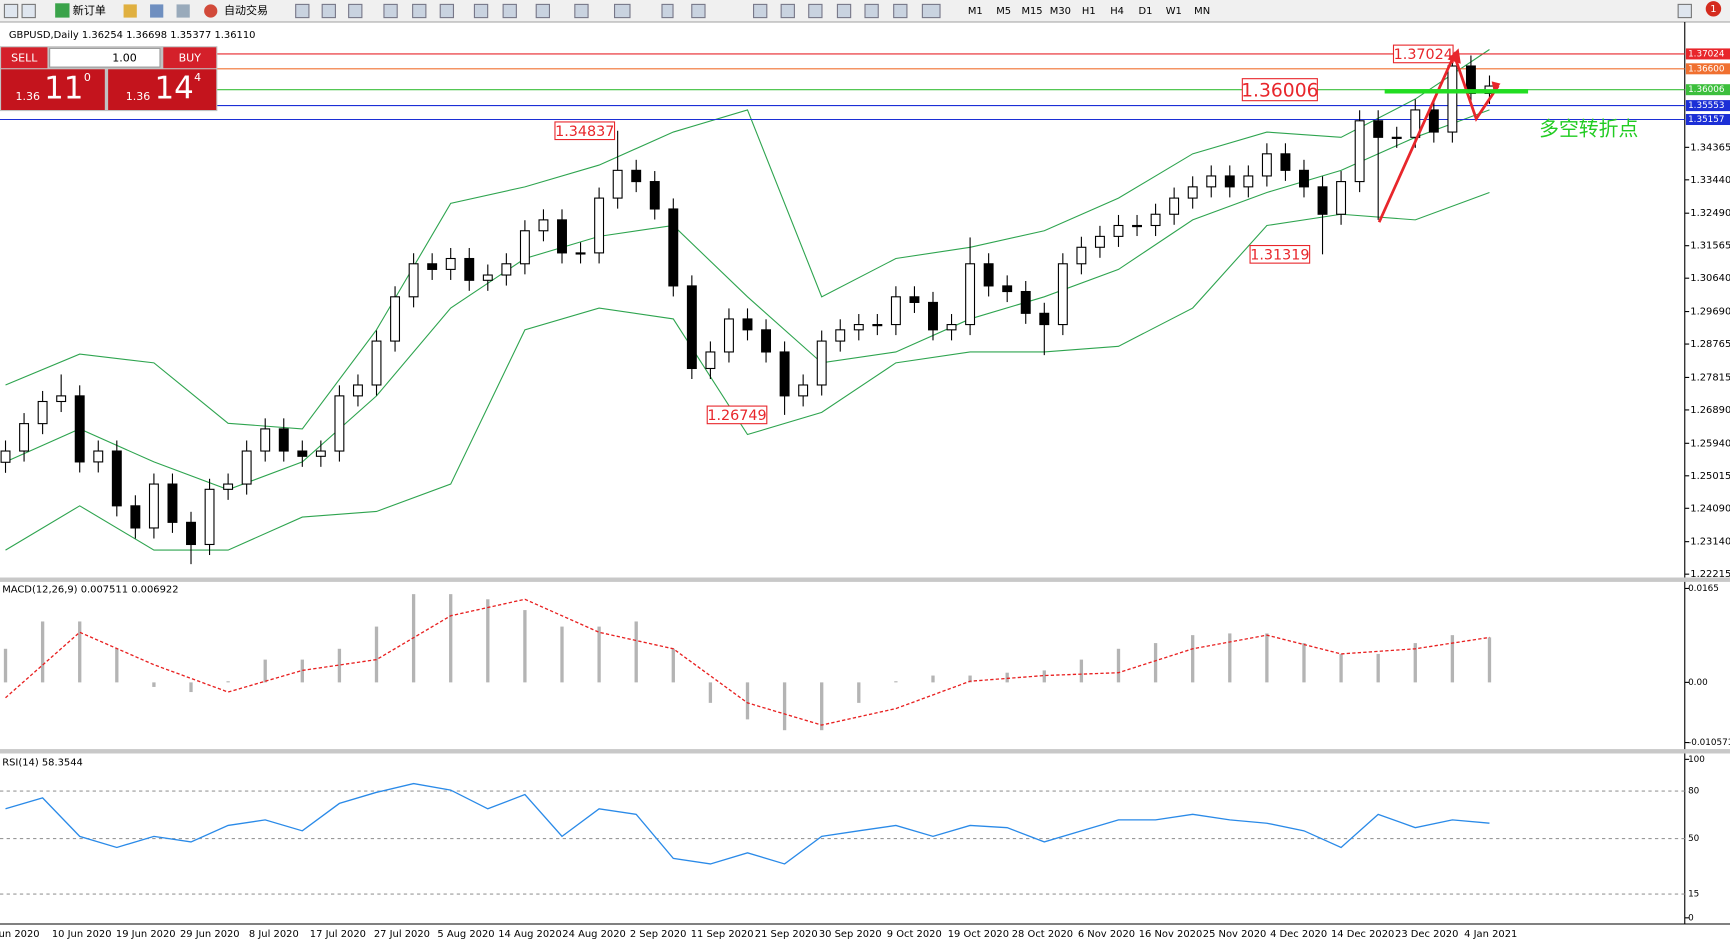  I want to click on x-tick-label: 11 Sep 2020, so click(722, 934).